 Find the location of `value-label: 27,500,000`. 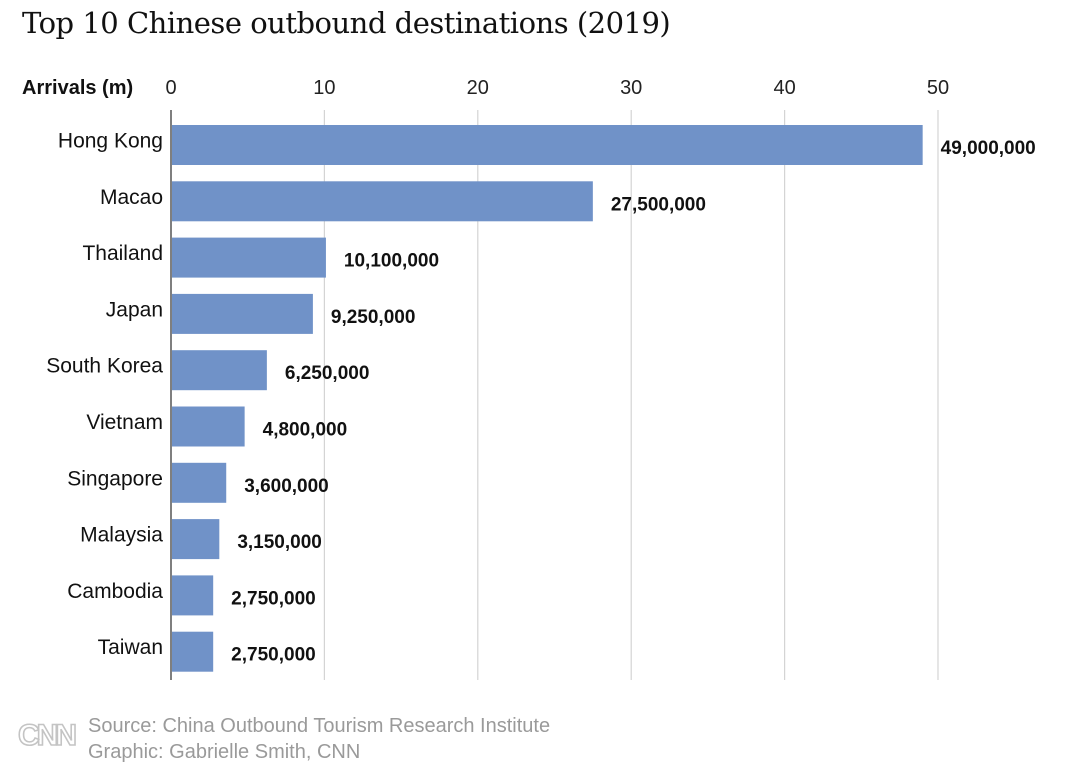

value-label: 27,500,000 is located at coordinates (658, 204).